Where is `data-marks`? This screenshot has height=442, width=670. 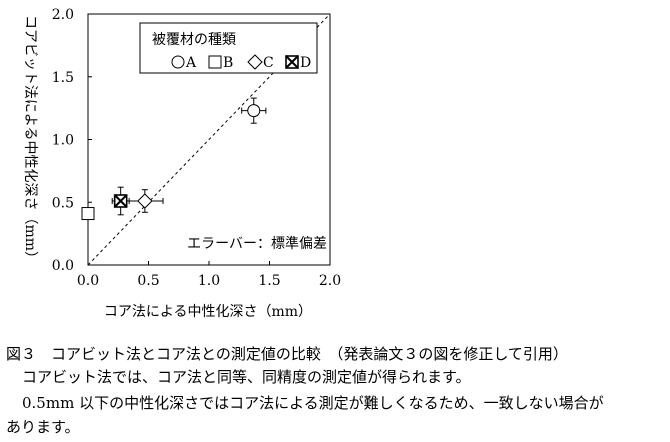 data-marks is located at coordinates (174, 159).